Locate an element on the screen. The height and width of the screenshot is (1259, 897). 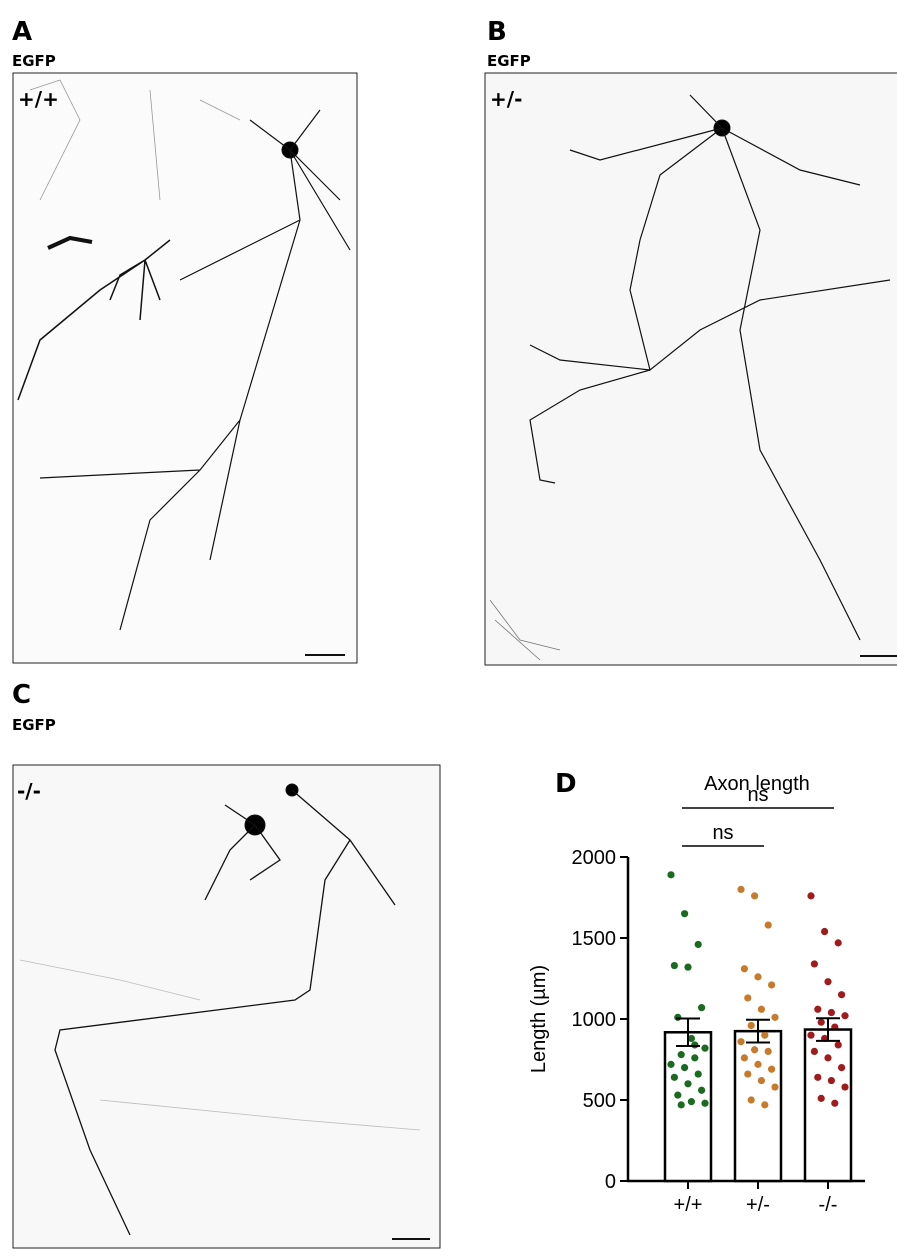
chart-title: Axon length is located at coordinates (757, 784).